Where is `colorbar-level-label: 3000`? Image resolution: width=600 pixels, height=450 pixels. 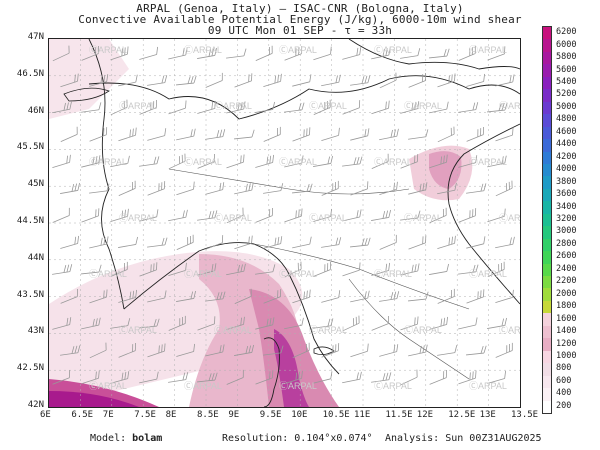 colorbar-level-label: 3000 is located at coordinates (566, 231).